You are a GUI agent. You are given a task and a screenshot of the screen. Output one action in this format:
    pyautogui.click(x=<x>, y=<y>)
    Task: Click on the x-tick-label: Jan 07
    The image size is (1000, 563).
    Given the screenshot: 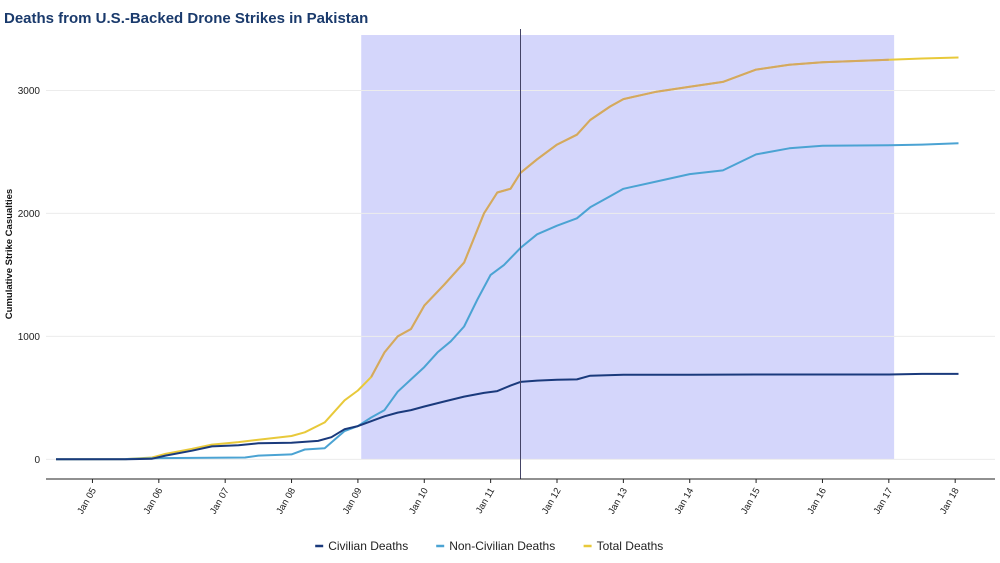 What is the action you would take?
    pyautogui.click(x=220, y=501)
    